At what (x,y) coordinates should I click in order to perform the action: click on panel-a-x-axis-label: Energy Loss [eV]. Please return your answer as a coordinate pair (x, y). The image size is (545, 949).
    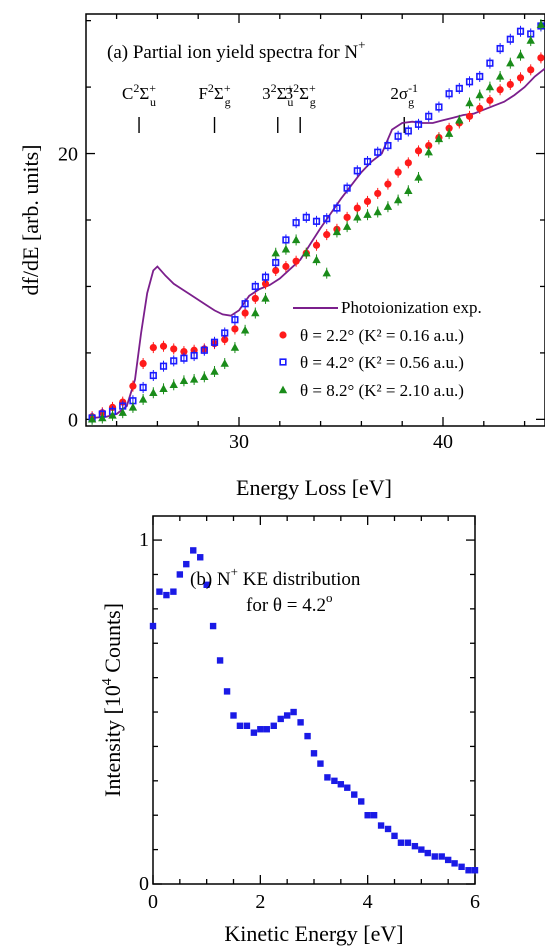
    Looking at the image, I should click on (314, 487).